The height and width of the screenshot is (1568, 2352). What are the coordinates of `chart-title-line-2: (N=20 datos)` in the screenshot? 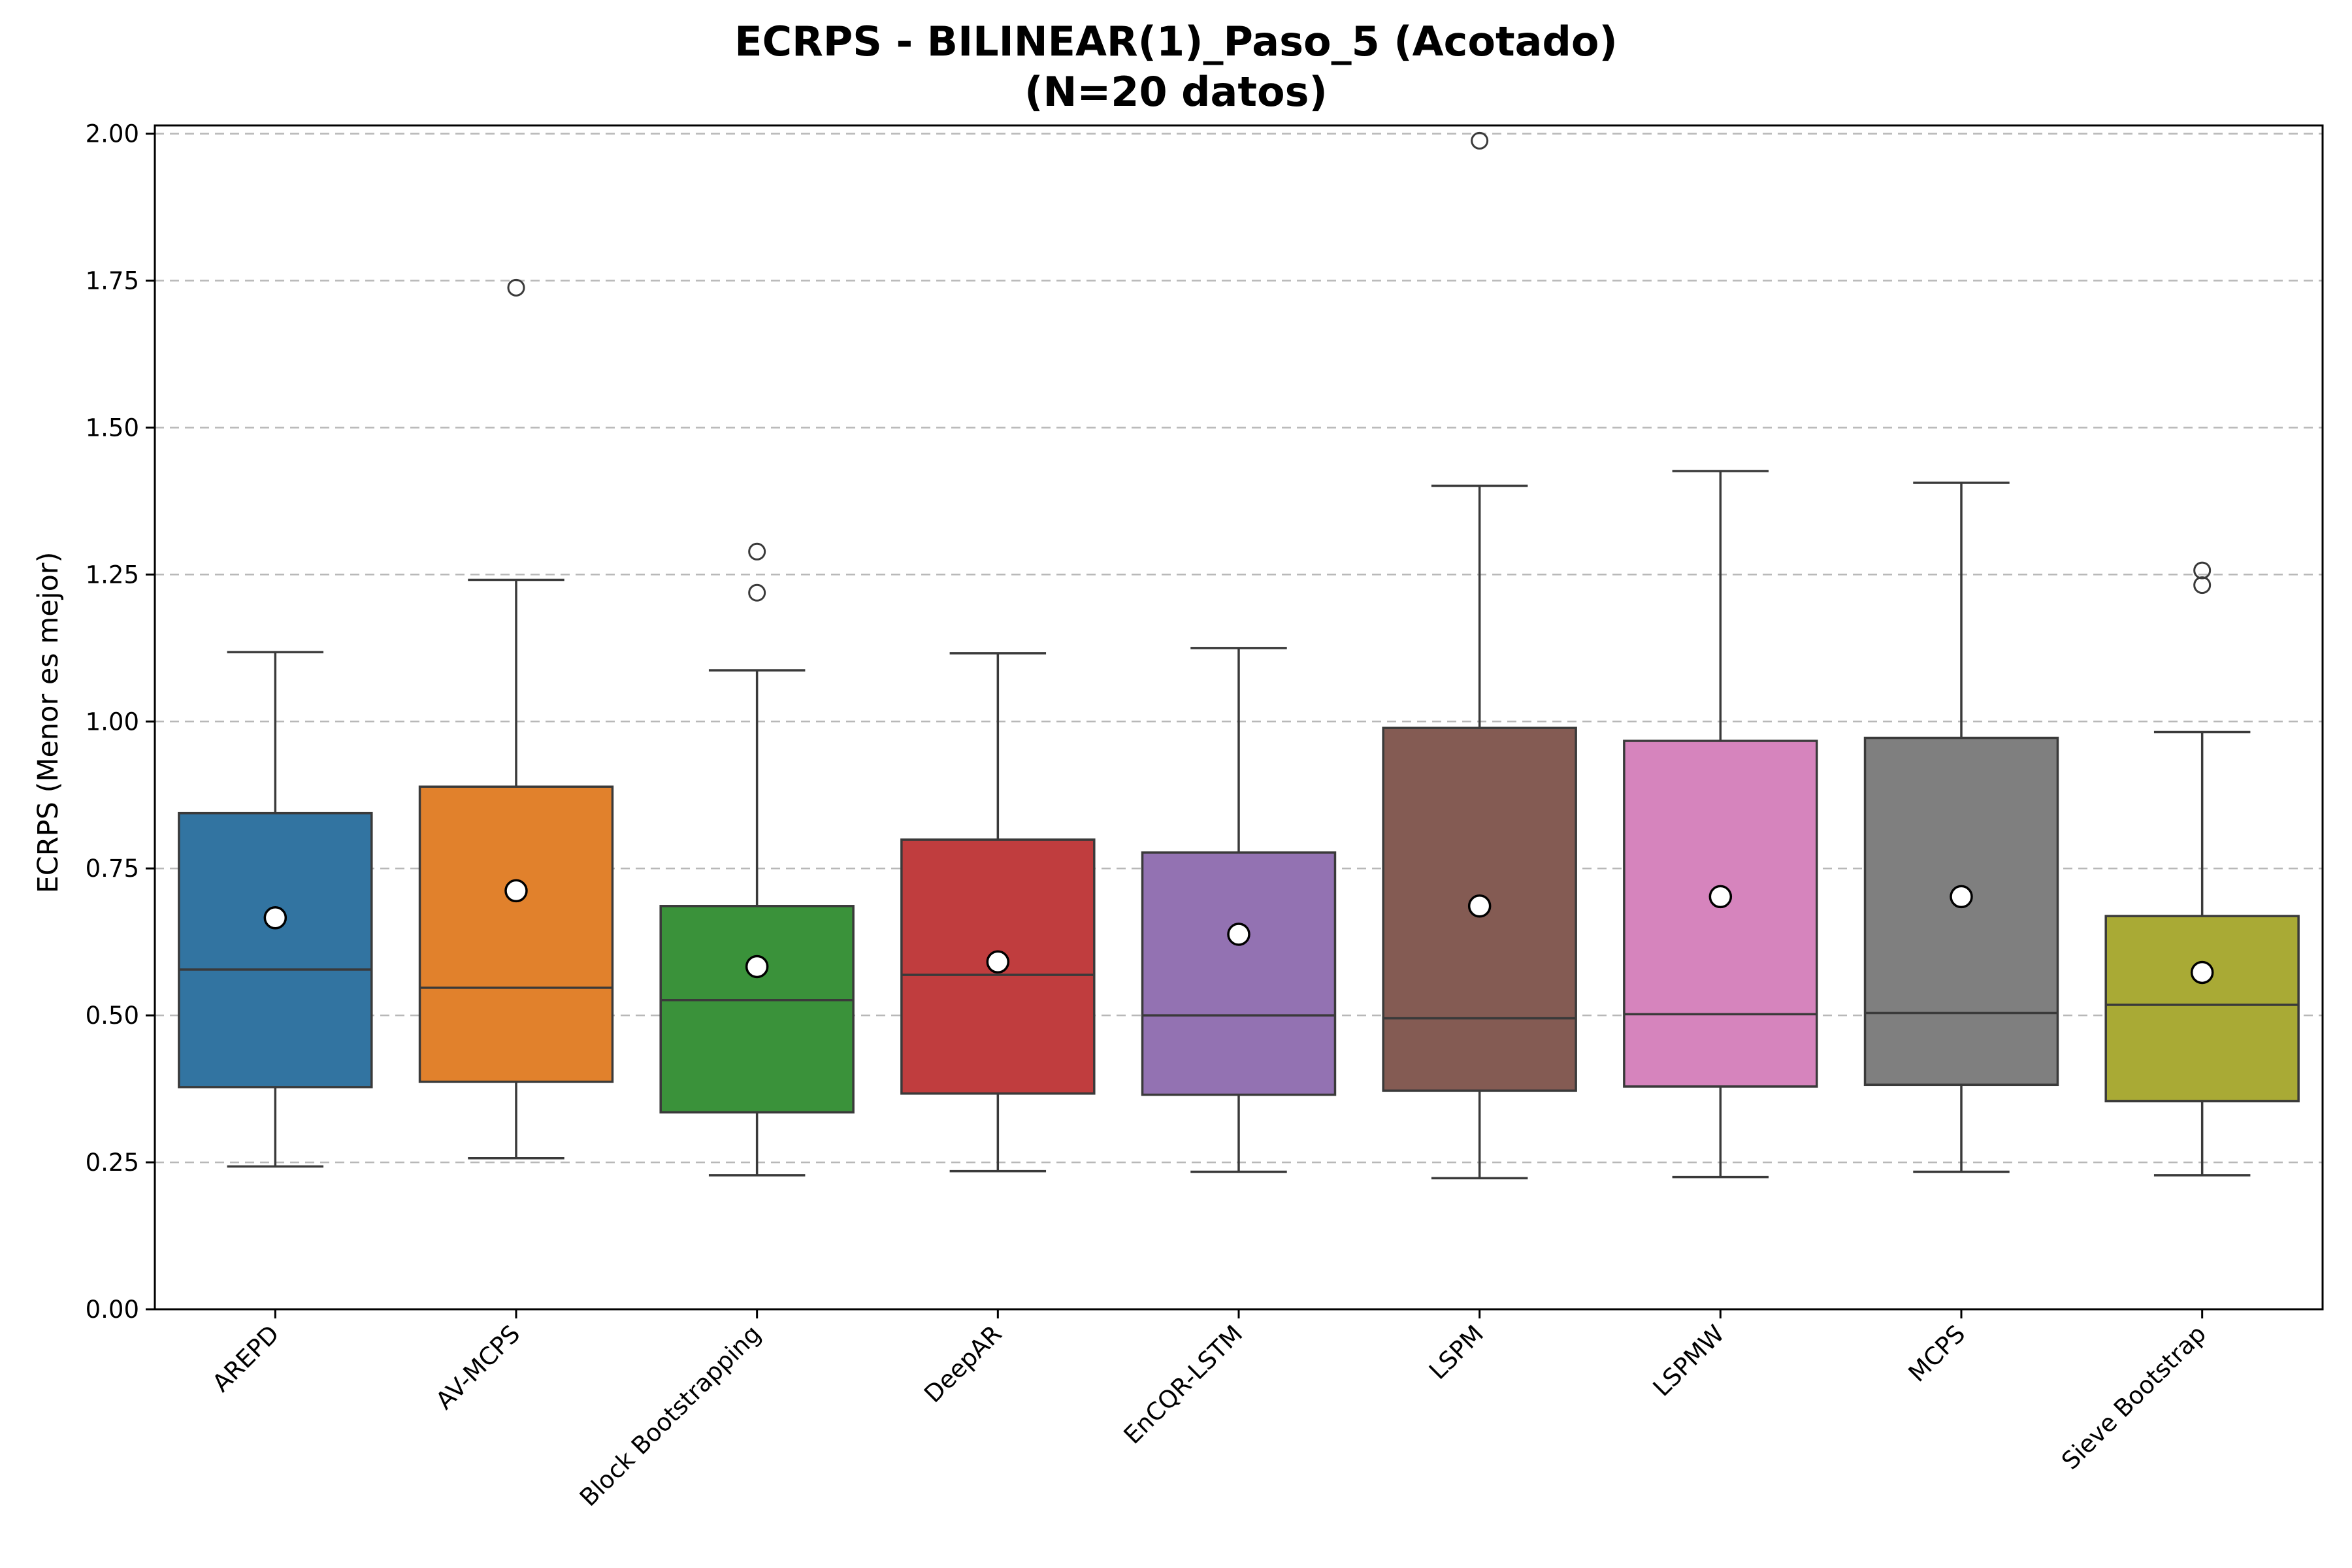 It's located at (1176, 92).